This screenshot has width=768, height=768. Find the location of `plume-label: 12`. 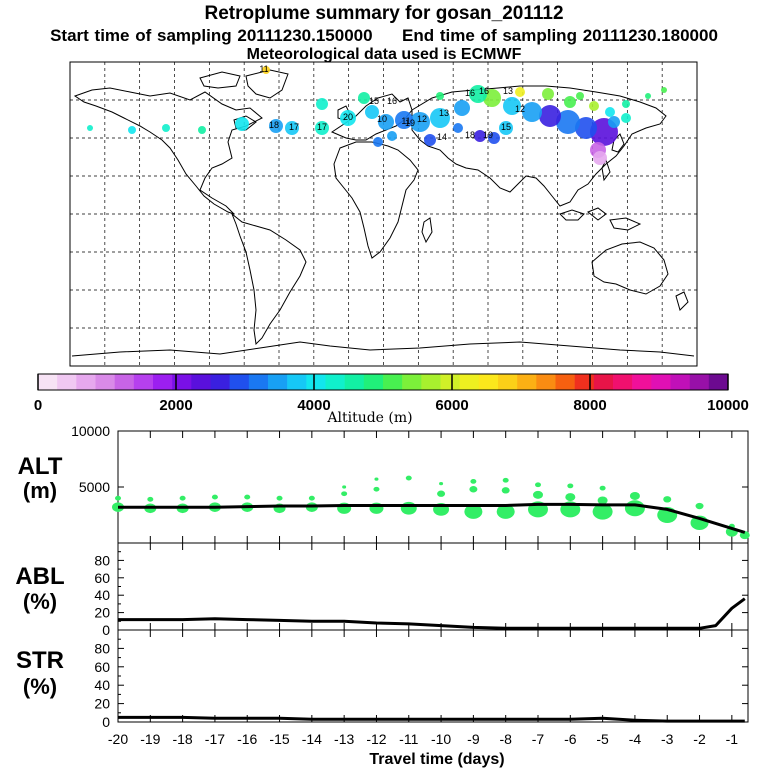

plume-label: 12 is located at coordinates (422, 119).